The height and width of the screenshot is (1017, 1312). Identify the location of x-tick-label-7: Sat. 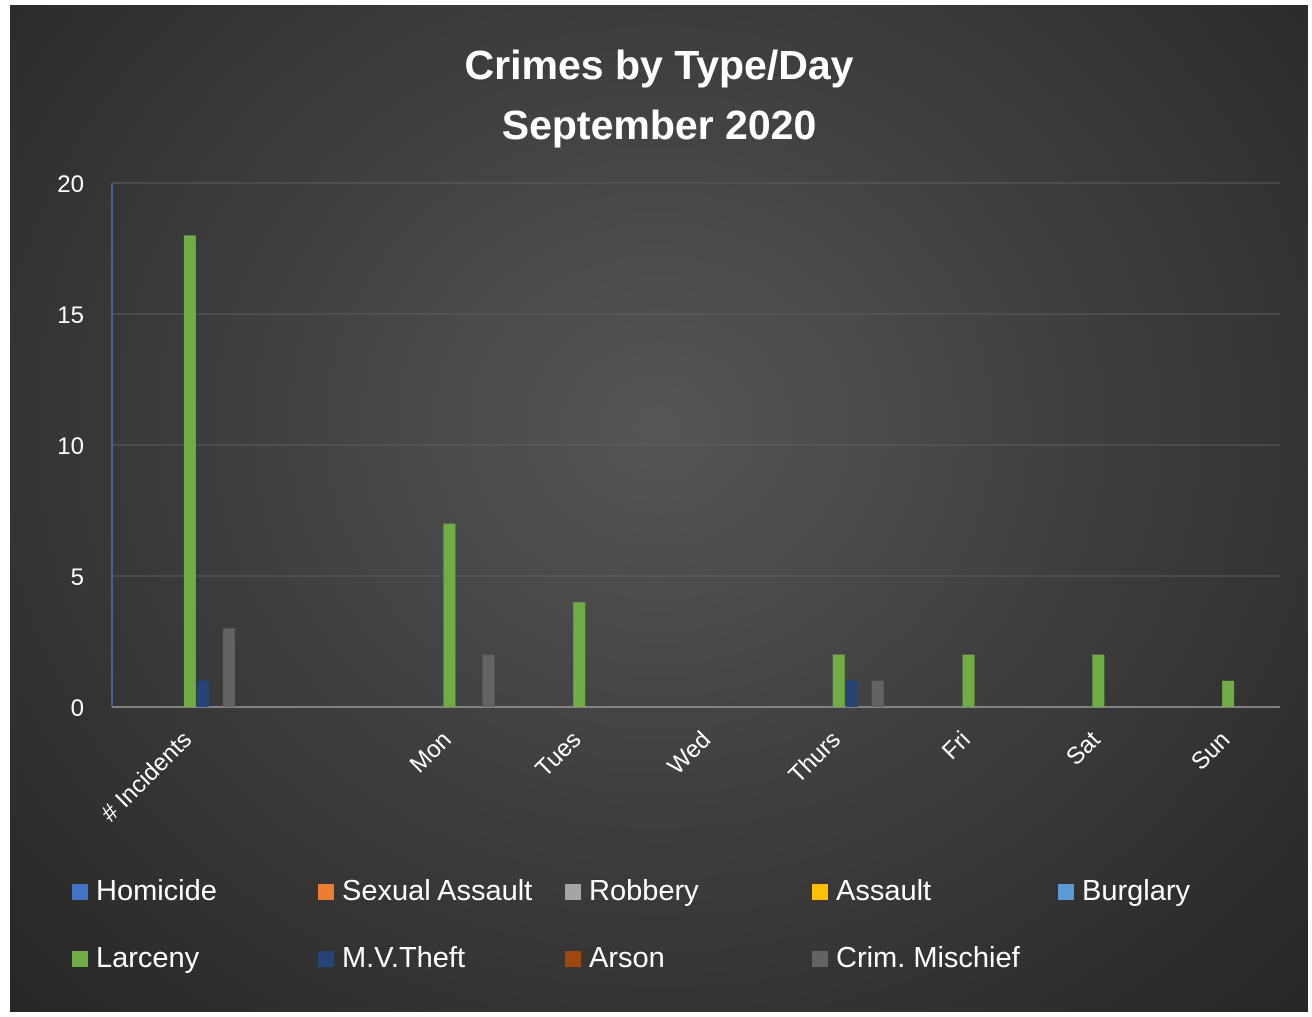
(1083, 748).